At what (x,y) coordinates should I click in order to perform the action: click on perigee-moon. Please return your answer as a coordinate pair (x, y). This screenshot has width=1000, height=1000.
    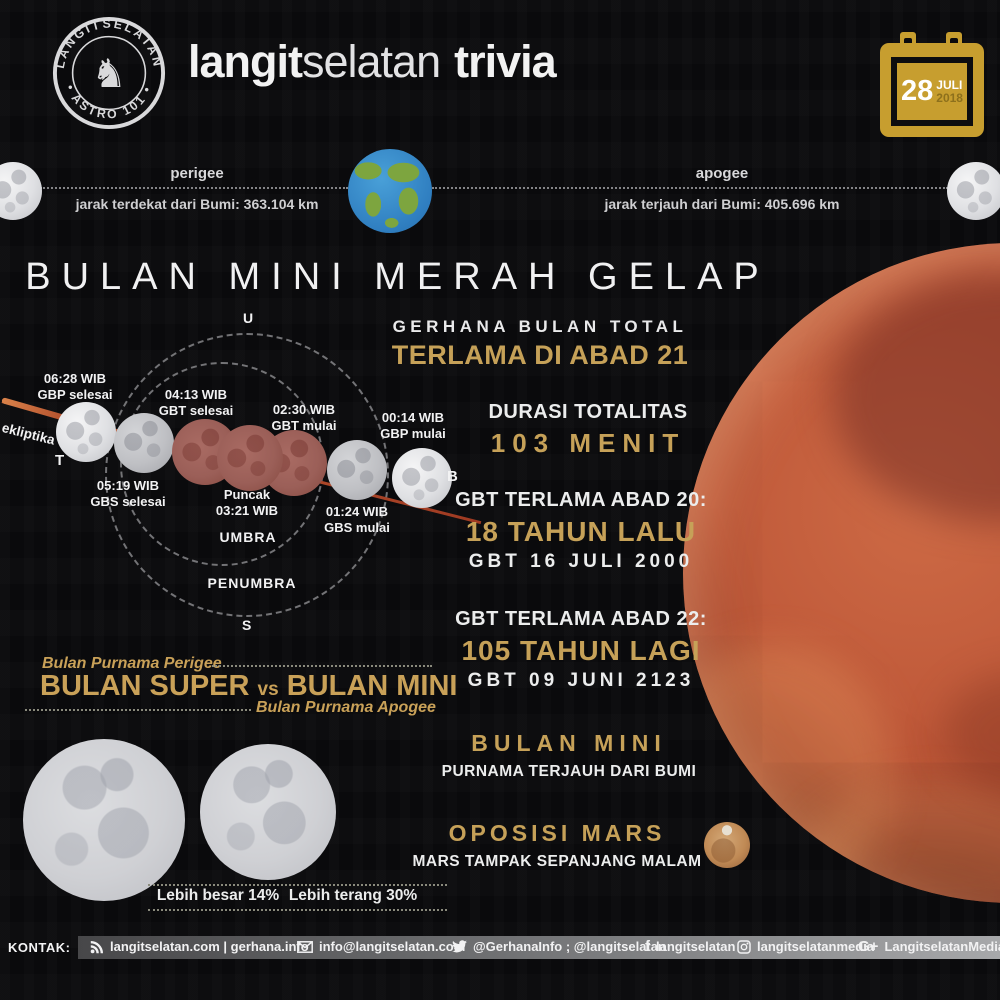
    Looking at the image, I should click on (21, 191).